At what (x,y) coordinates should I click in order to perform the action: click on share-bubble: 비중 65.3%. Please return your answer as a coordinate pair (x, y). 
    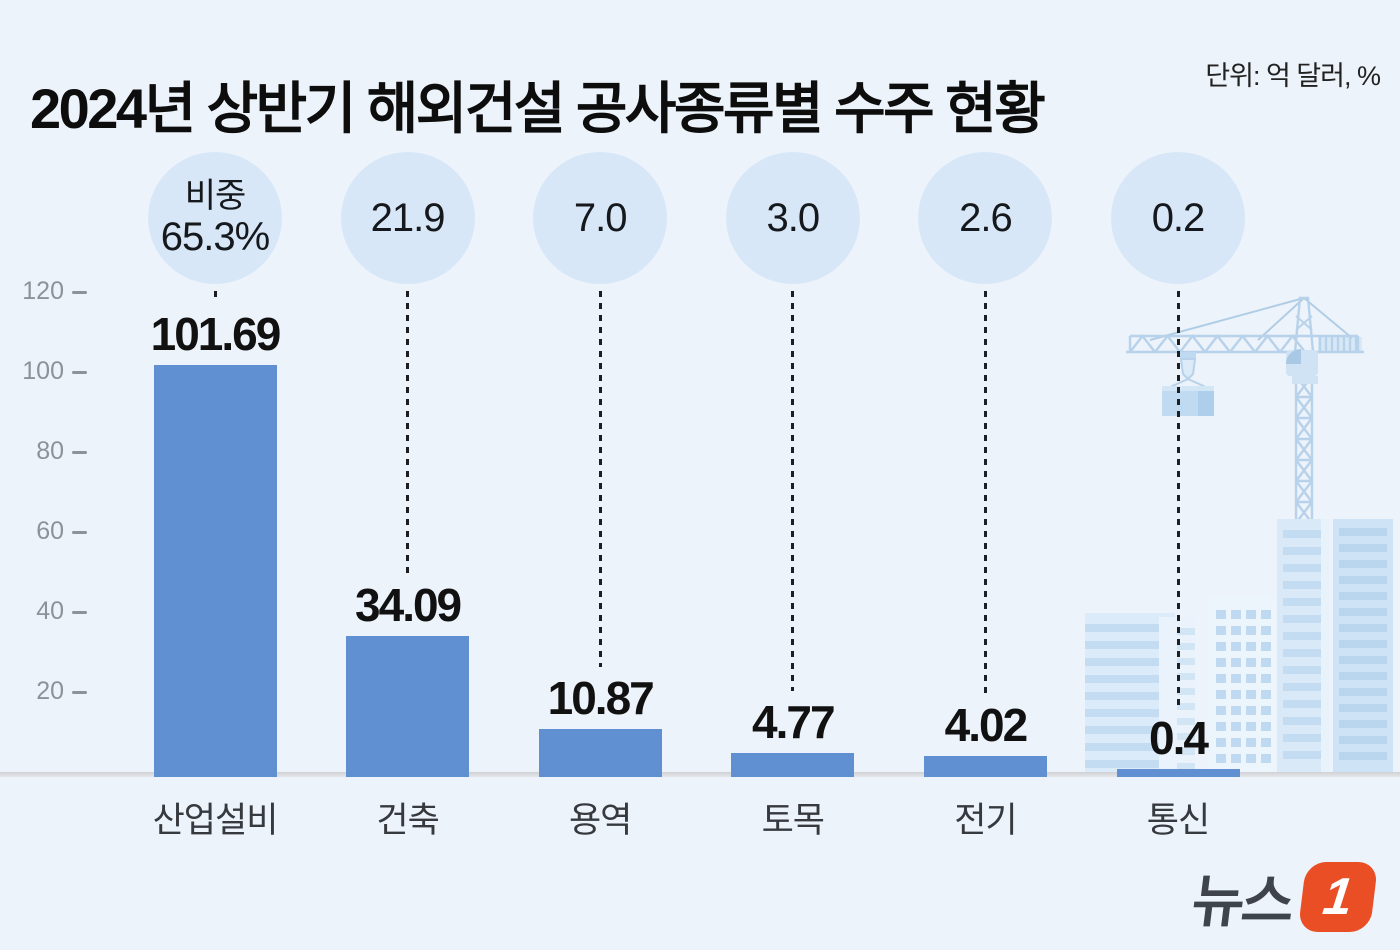
    Looking at the image, I should click on (215, 218).